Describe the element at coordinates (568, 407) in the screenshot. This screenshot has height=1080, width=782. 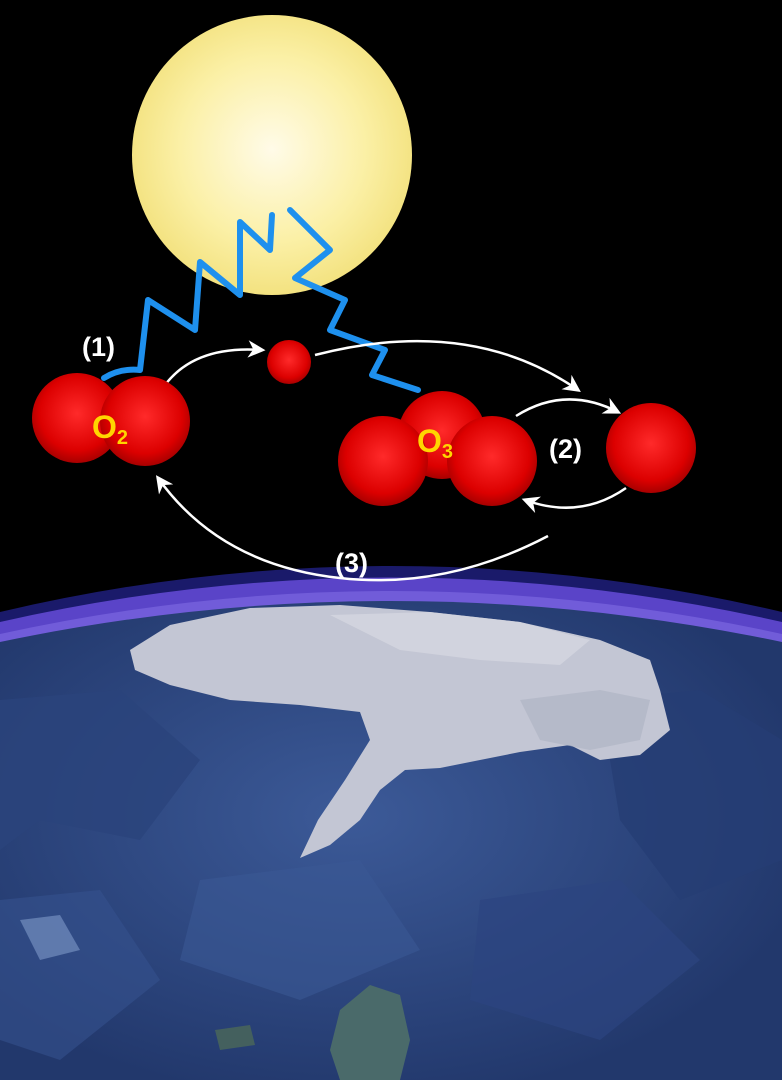
I see `arrow-o3-to-o` at that location.